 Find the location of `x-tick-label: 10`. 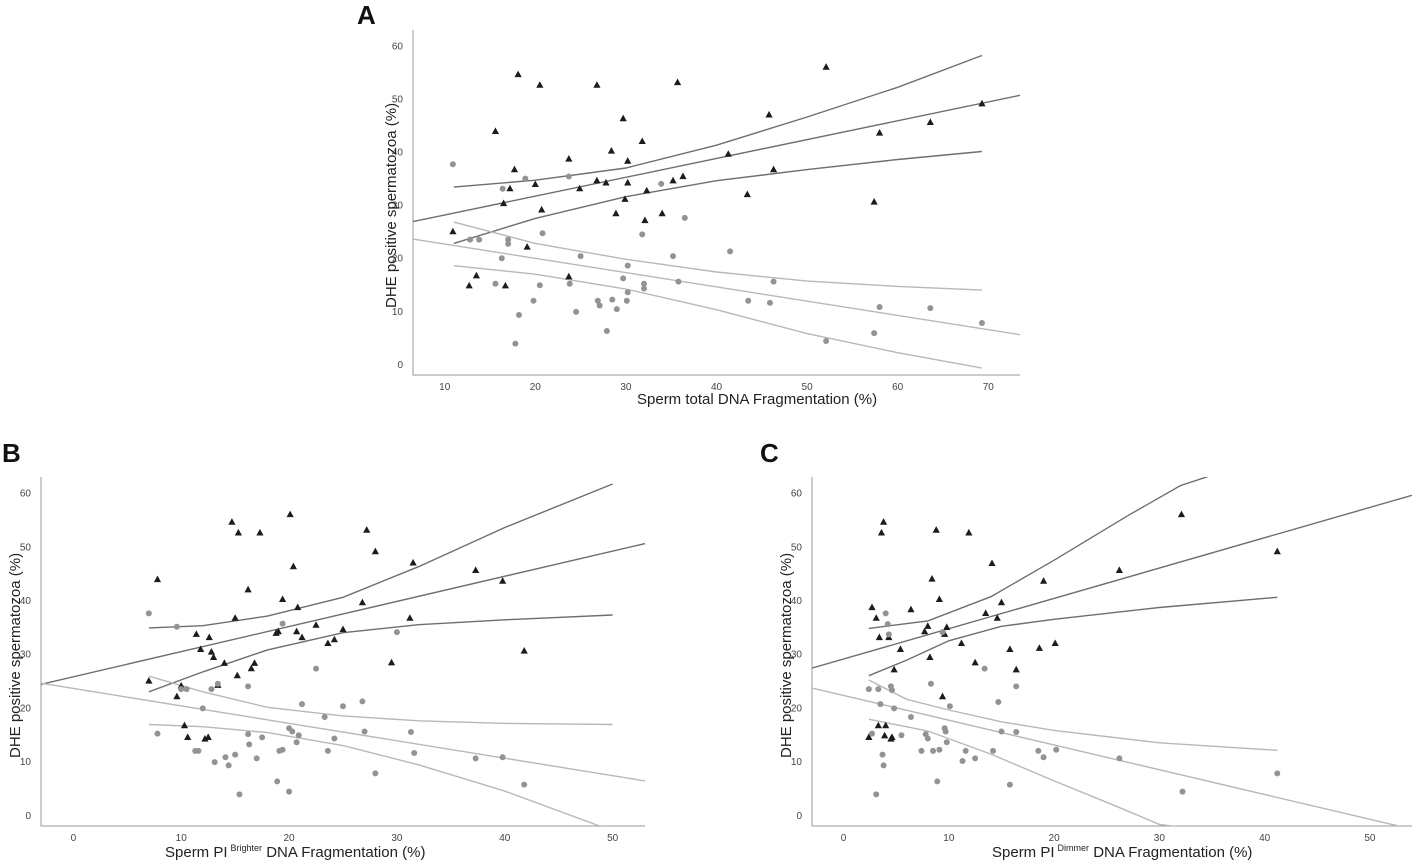

x-tick-label: 10 is located at coordinates (445, 387).